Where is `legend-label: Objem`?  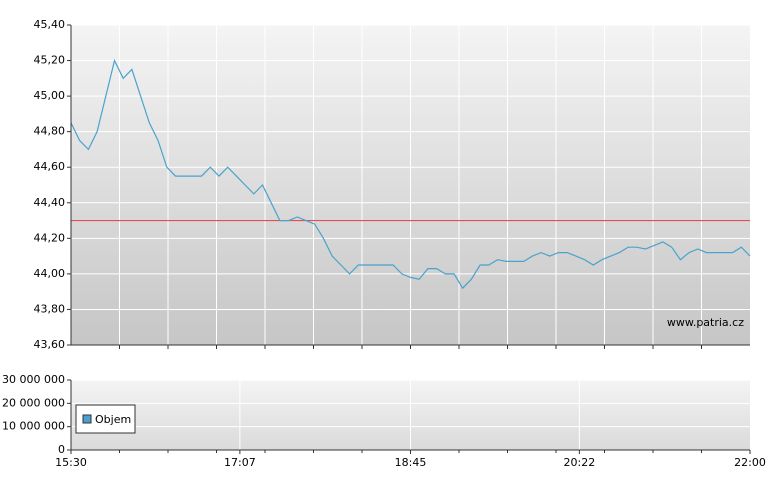
legend-label: Objem is located at coordinates (113, 419).